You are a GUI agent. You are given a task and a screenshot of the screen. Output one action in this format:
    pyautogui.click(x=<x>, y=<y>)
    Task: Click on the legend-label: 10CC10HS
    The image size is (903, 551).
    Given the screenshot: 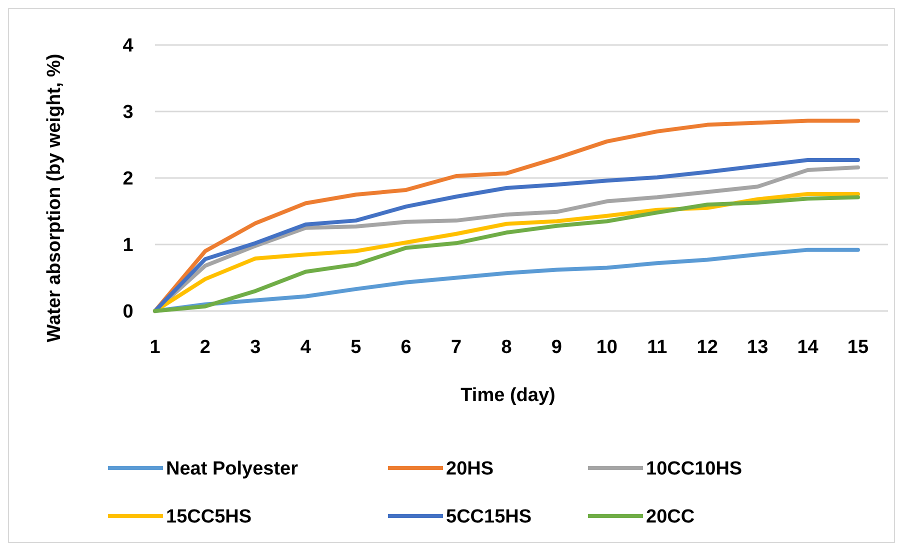 What is the action you would take?
    pyautogui.click(x=694, y=469)
    